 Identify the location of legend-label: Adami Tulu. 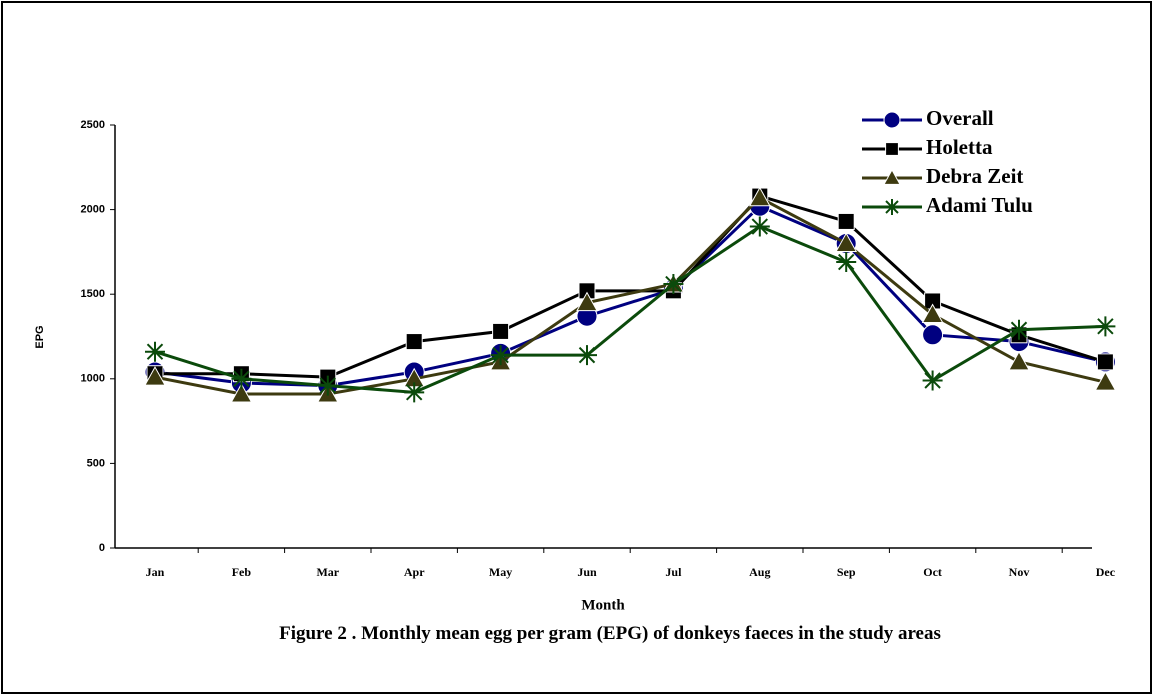
(979, 205).